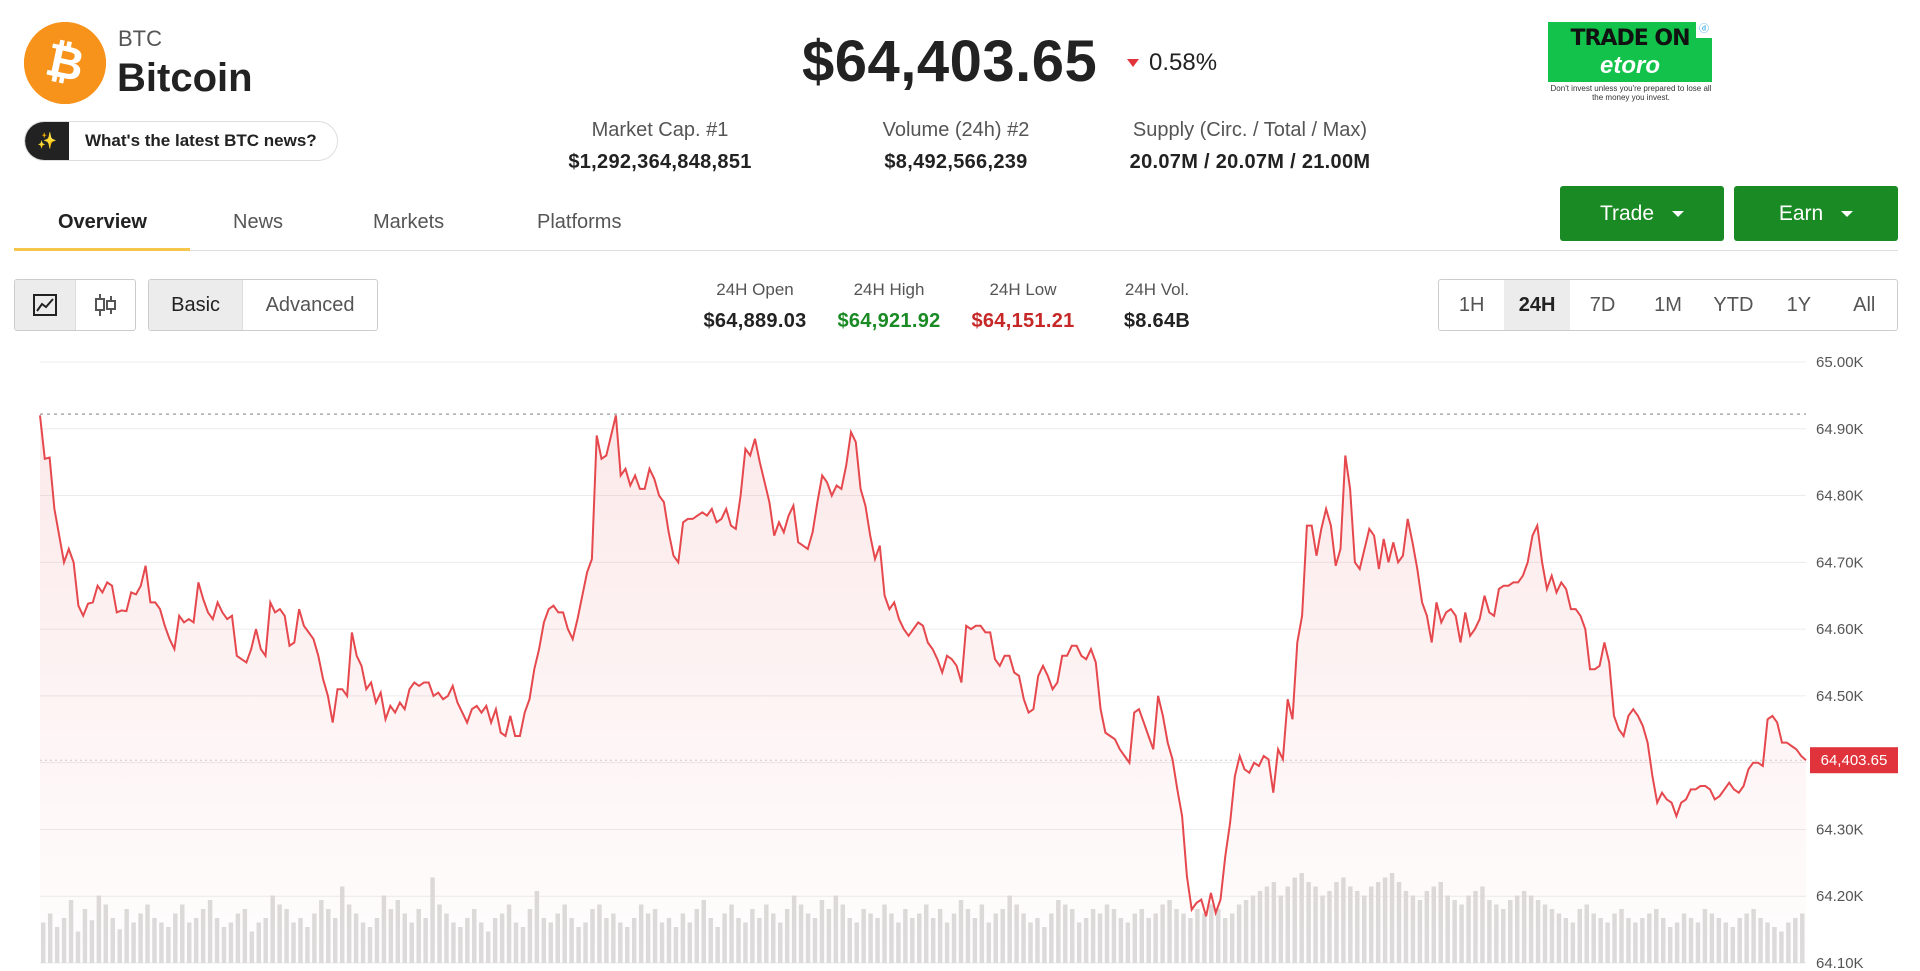  What do you see at coordinates (1157, 321) in the screenshot?
I see `ohlc-value: $8.64B` at bounding box center [1157, 321].